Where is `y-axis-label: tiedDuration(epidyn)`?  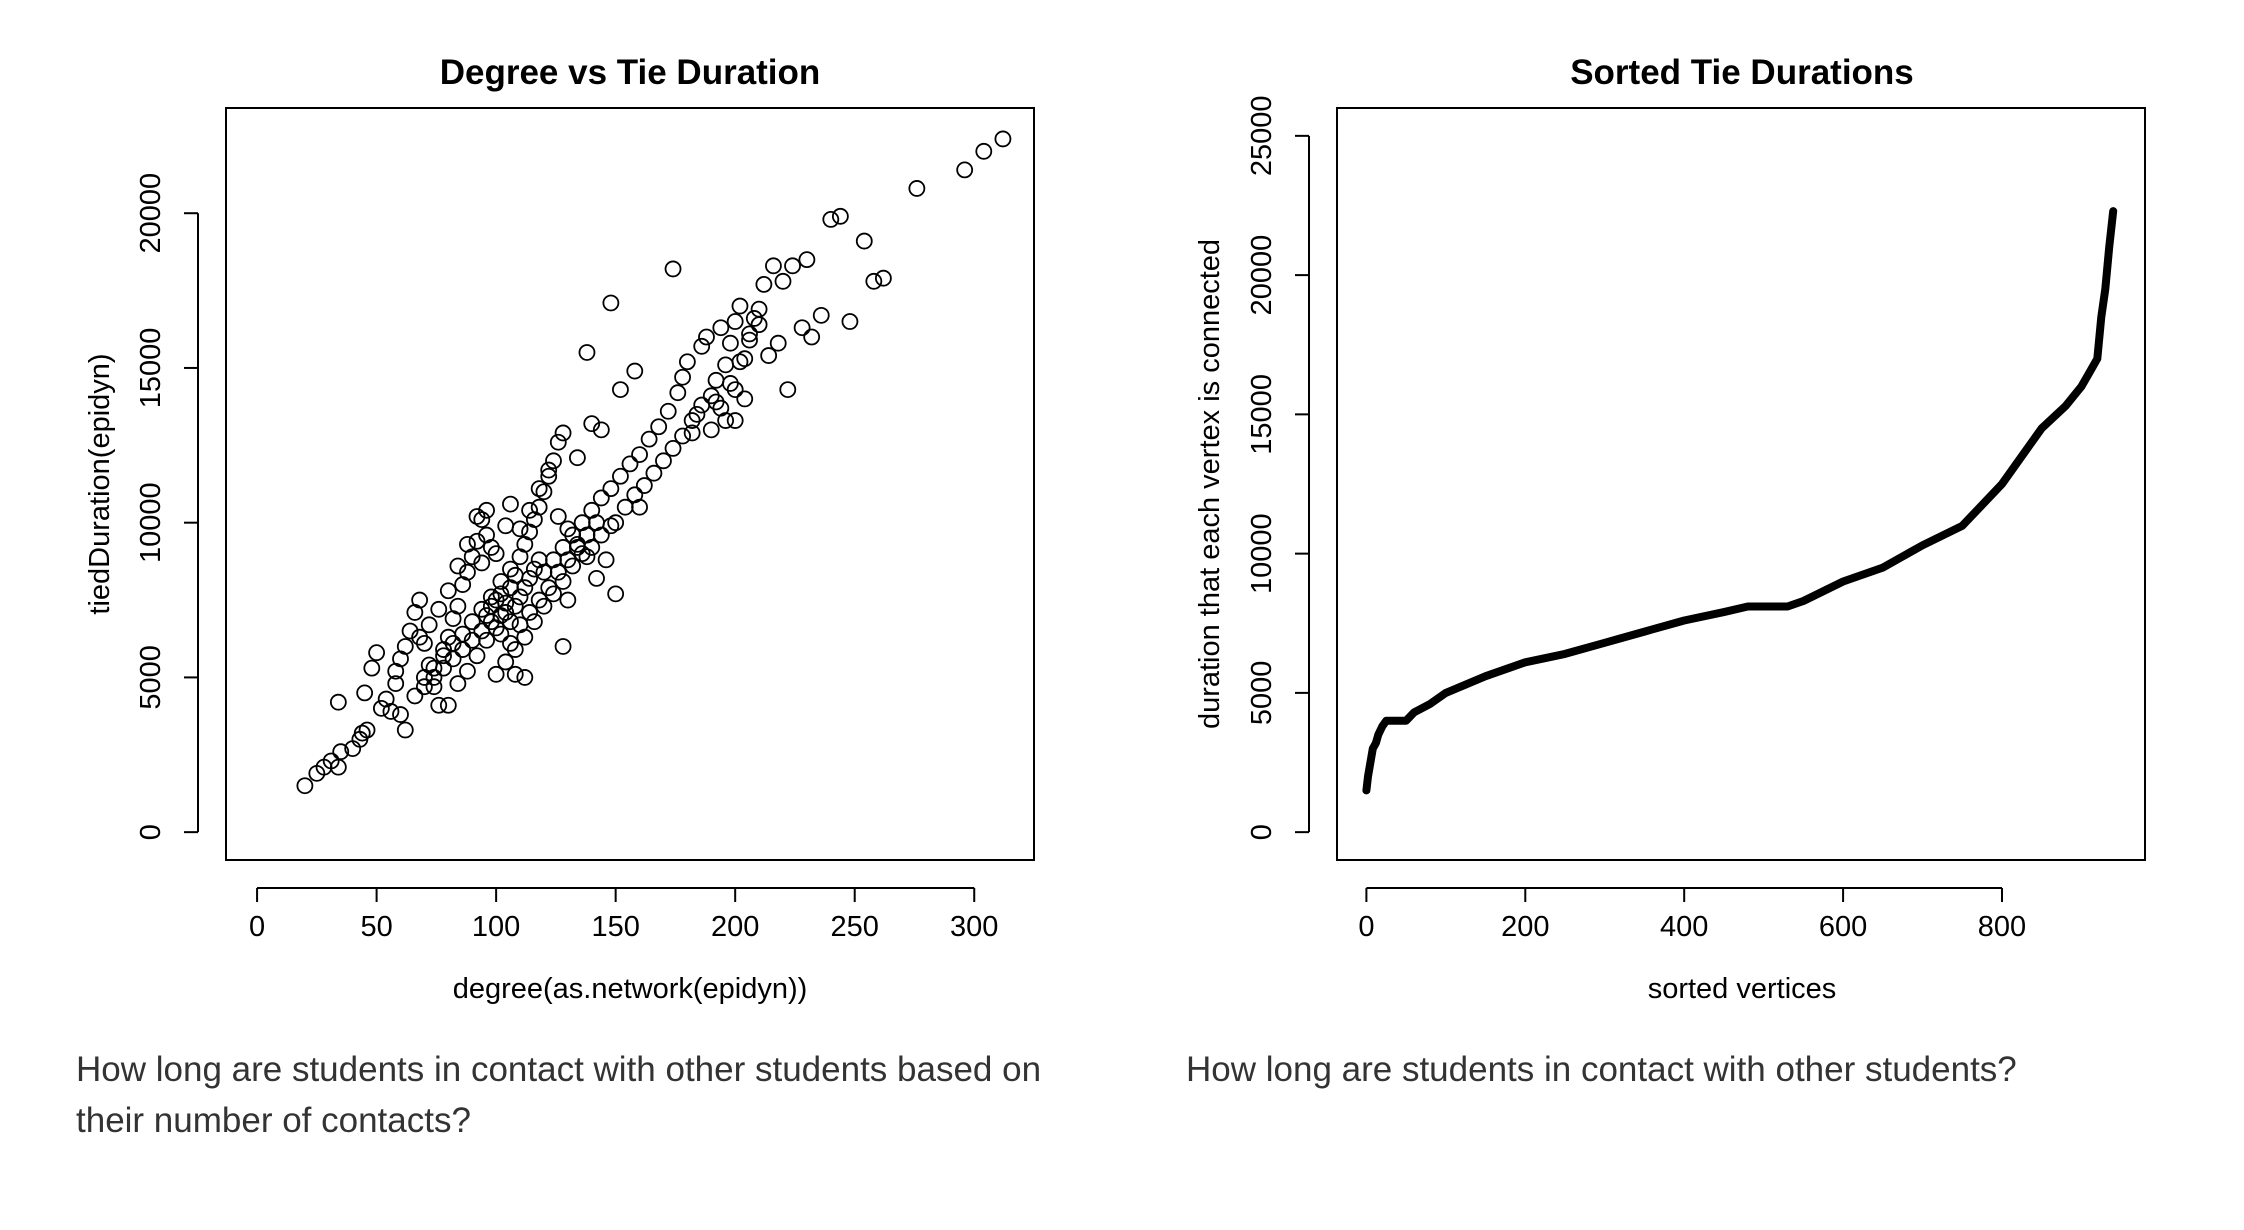 y-axis-label: tiedDuration(epidyn) is located at coordinates (100, 483).